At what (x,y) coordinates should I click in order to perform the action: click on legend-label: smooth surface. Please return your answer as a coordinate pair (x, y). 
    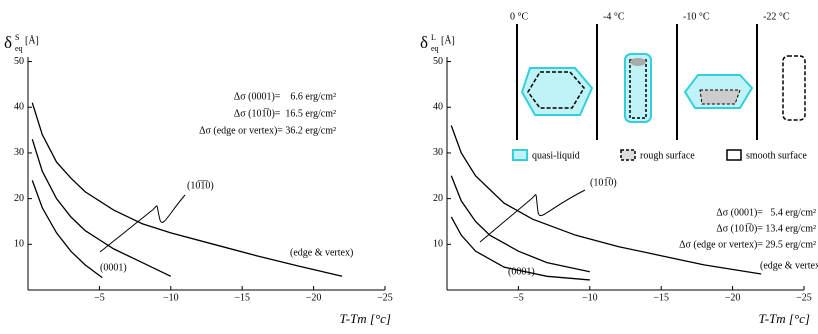
    Looking at the image, I should click on (776, 155).